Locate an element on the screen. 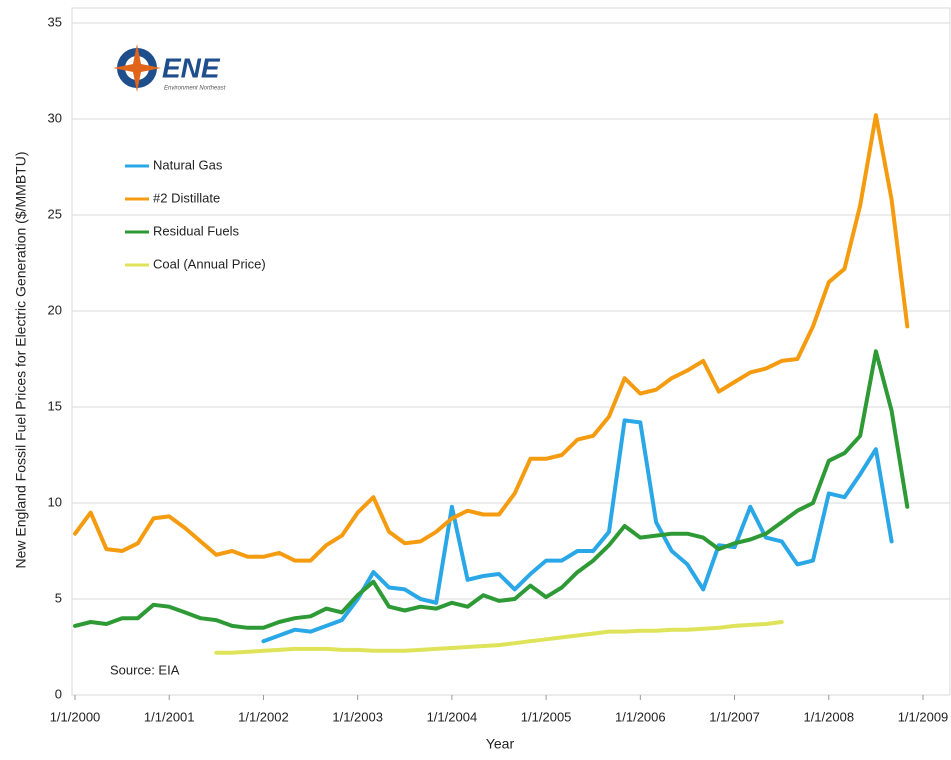 Image resolution: width=951 pixels, height=760 pixels. y-tick-label: 35 is located at coordinates (55, 21).